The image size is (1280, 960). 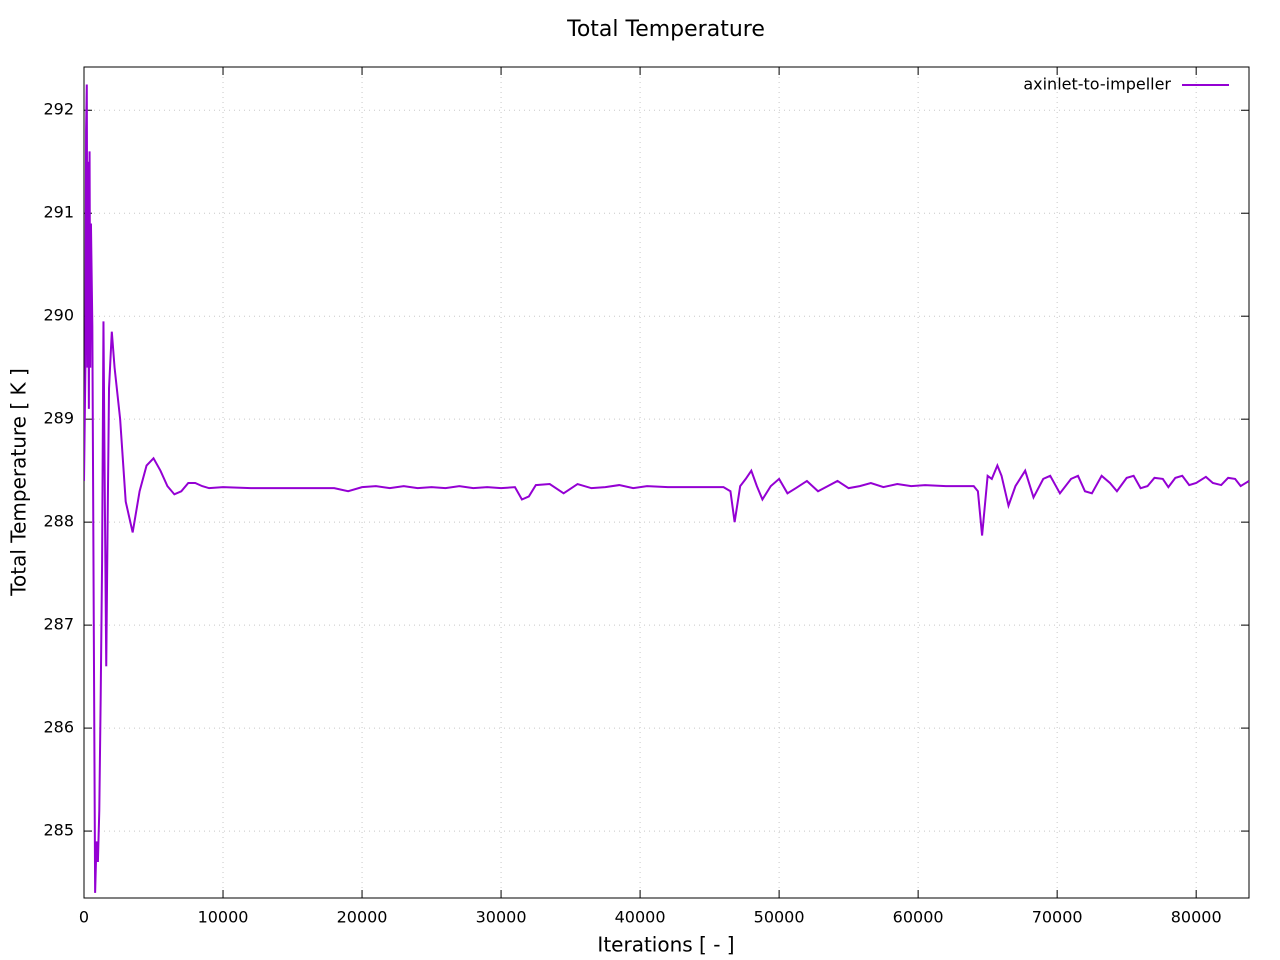 I want to click on x-axis-label: Iterations [ - ], so click(x=665, y=945).